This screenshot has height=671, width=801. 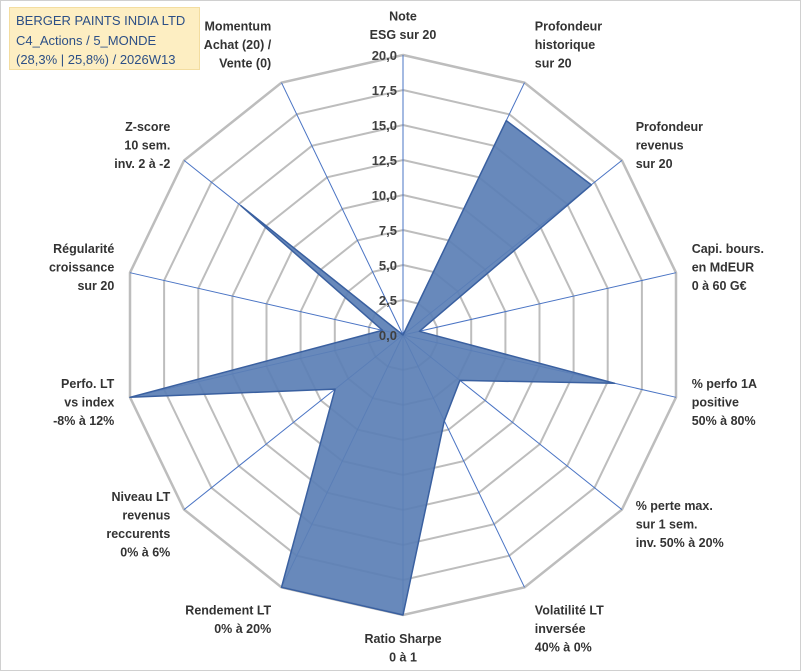 What do you see at coordinates (719, 286) in the screenshot?
I see `axis-label: 0 à 60 G€` at bounding box center [719, 286].